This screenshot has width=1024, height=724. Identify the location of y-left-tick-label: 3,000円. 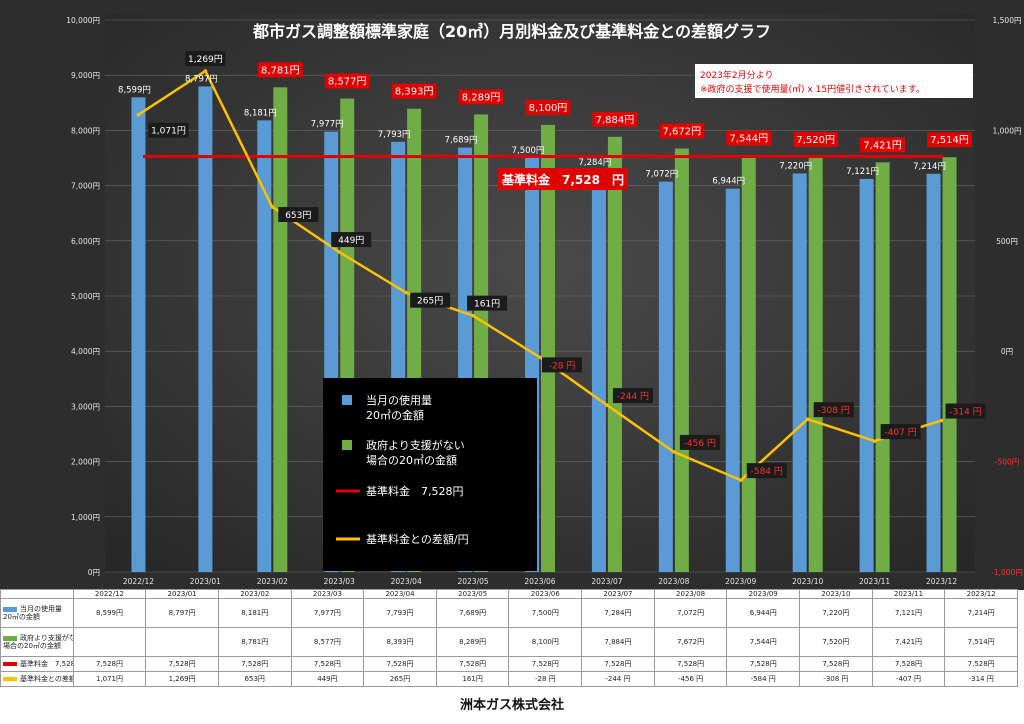
(85, 406).